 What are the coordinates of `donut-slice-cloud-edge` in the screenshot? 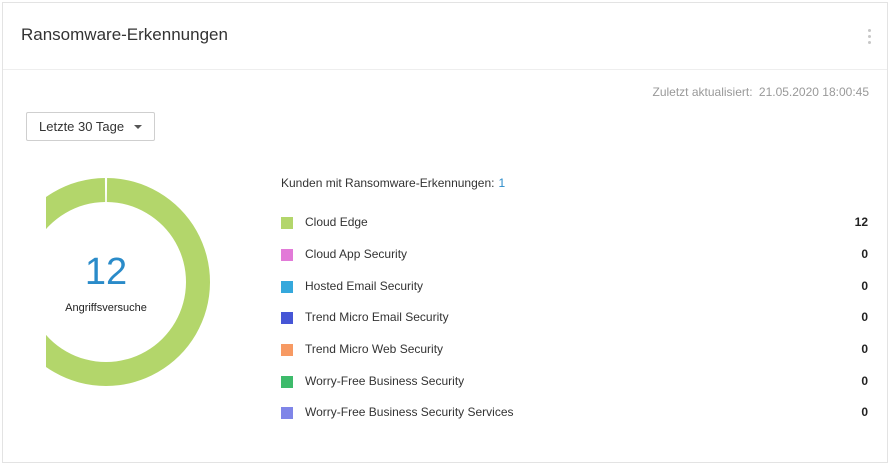 It's located at (128, 282).